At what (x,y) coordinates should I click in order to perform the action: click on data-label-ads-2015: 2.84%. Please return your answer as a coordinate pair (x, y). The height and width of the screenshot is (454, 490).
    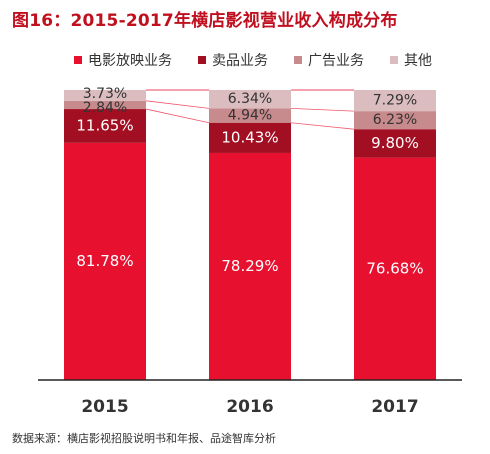
    Looking at the image, I should click on (105, 108).